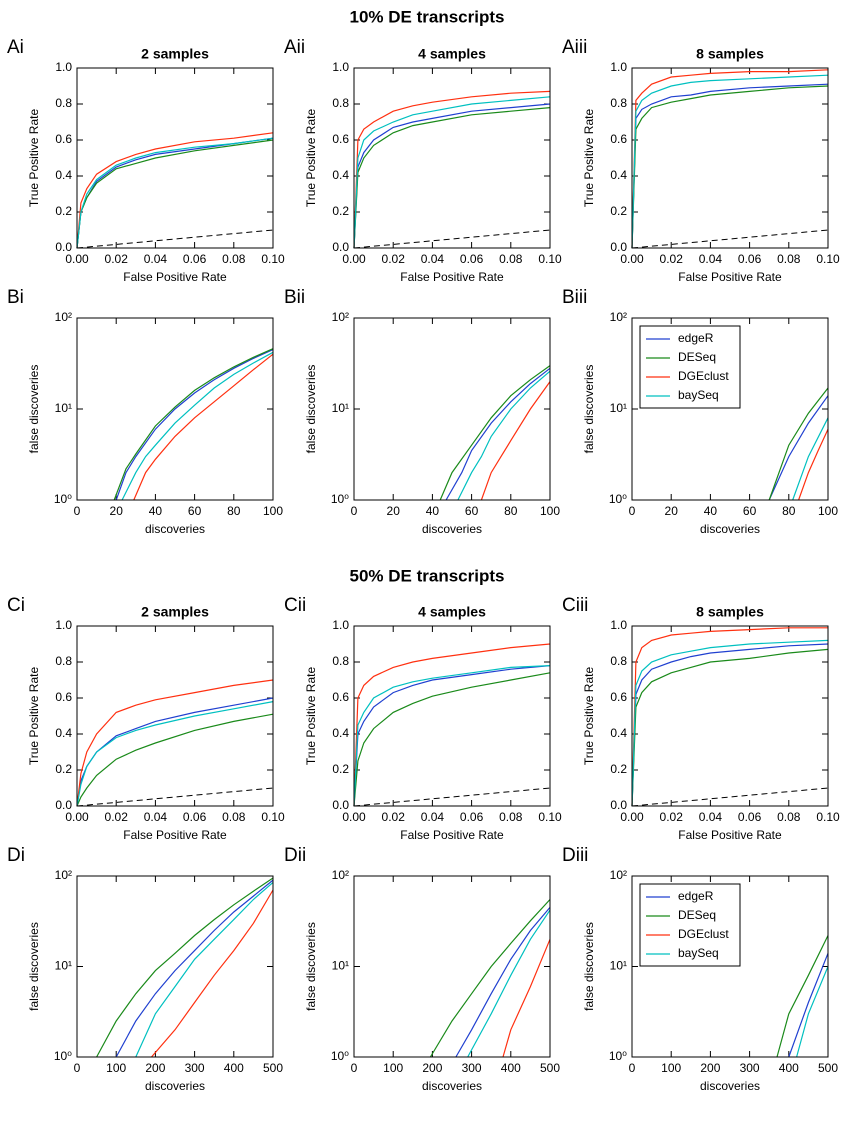 The width and height of the screenshot is (854, 1130). Describe the element at coordinates (234, 1068) in the screenshot. I see `x-tick-label: 400` at that location.